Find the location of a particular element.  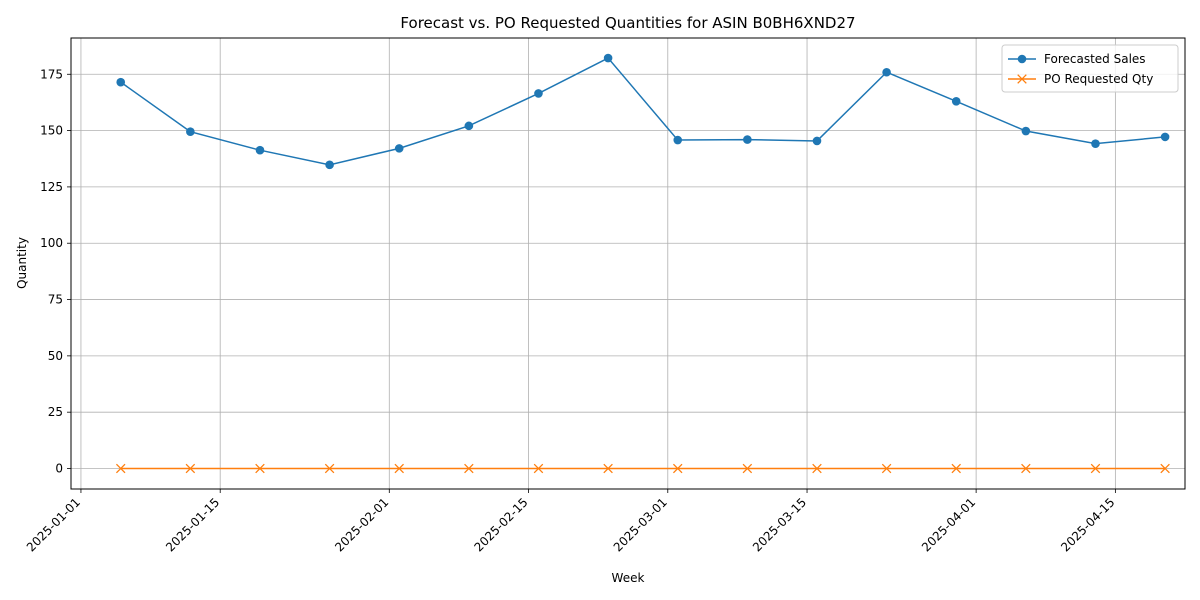

y-tick-label: 175 is located at coordinates (51, 74).